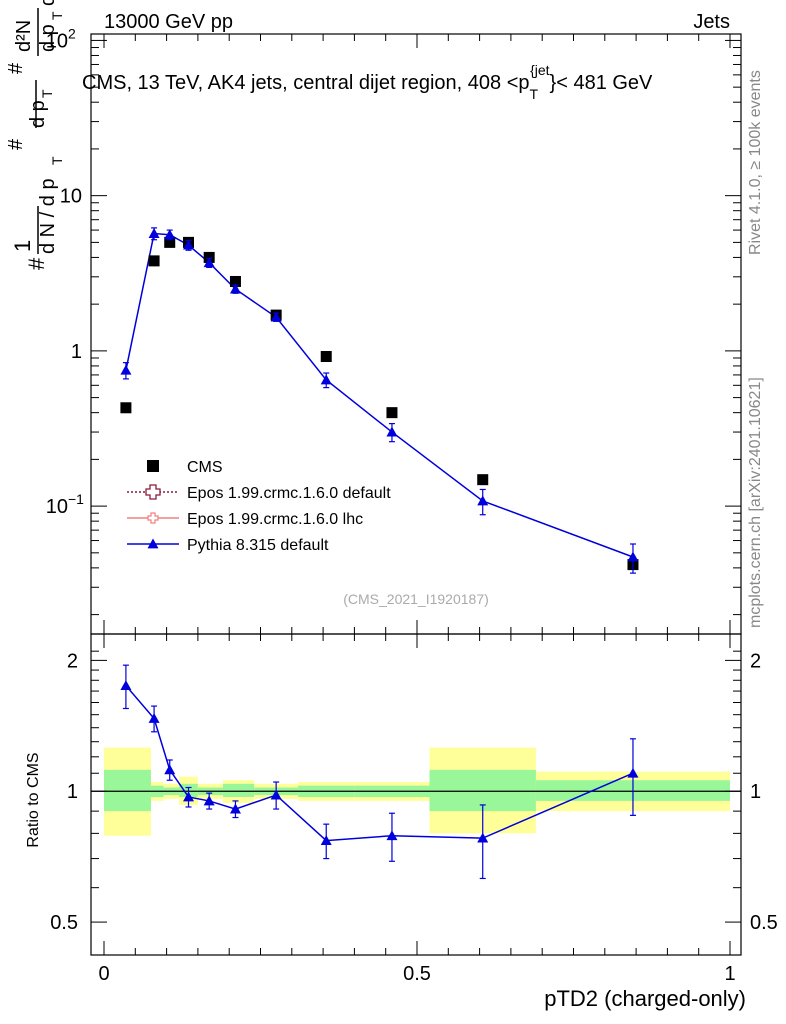 This screenshot has height=1024, width=786. Describe the element at coordinates (24, 36) in the screenshot. I see `ylabel-d2n: d²N` at that location.